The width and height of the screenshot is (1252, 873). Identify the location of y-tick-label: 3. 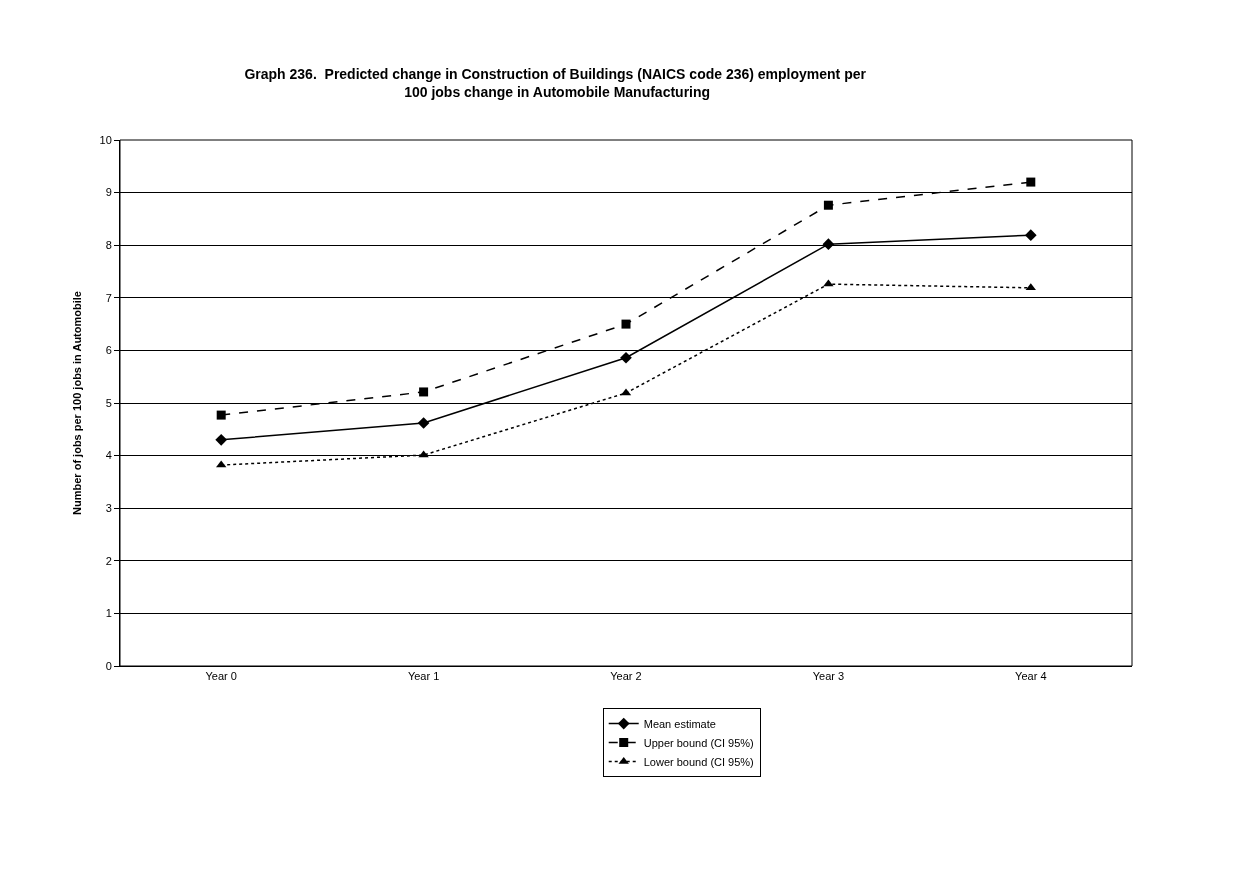
(108, 508).